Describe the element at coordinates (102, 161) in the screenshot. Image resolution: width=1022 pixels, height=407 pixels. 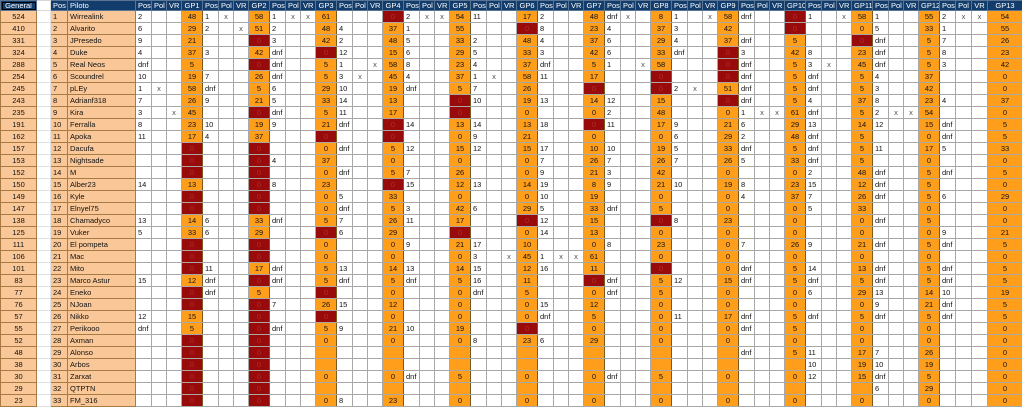
I see `driver-name-cell: Nightsade` at that location.